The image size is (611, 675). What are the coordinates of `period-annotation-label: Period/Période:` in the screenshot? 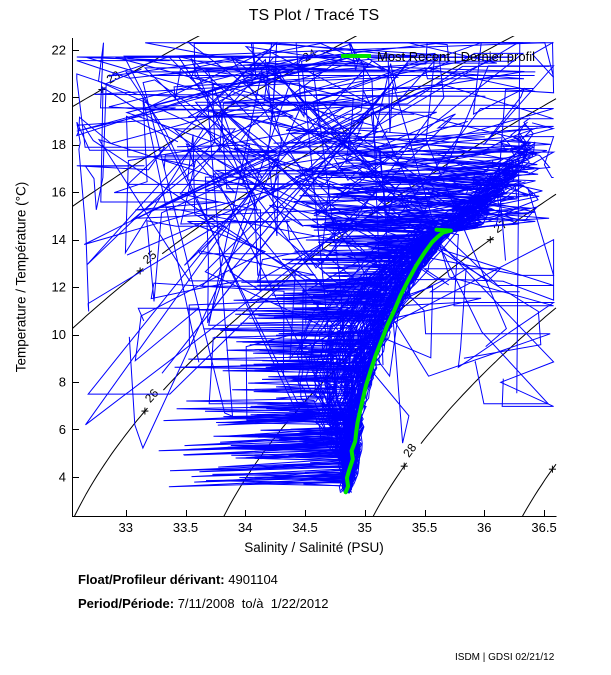 It's located at (126, 603).